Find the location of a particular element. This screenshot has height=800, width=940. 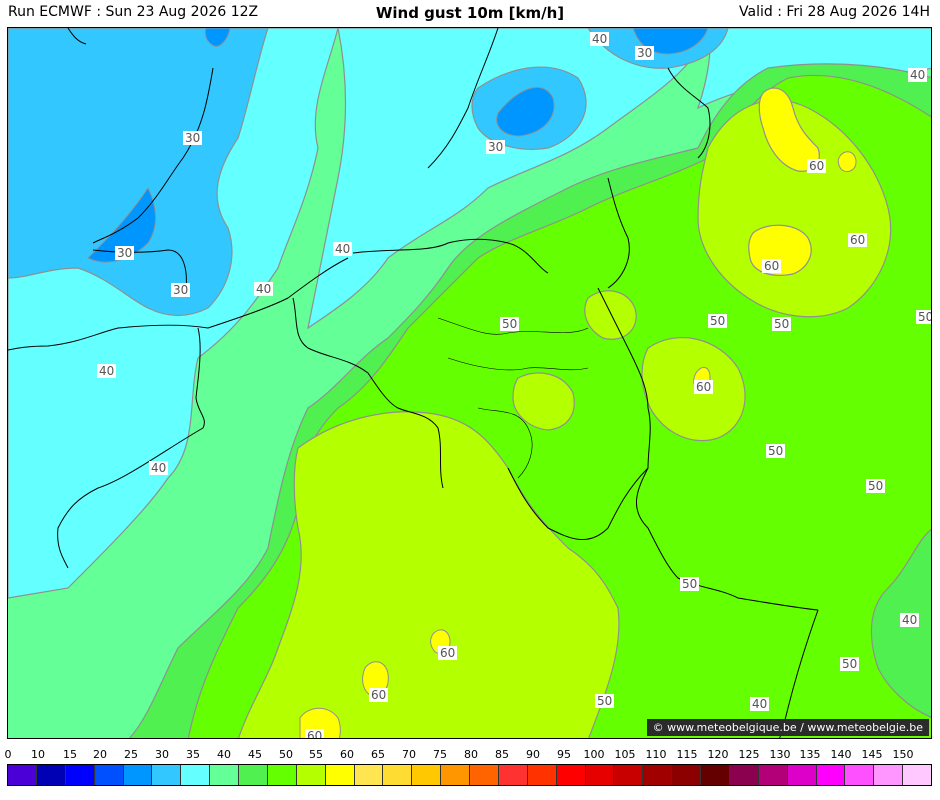

colorbar-tick-label: 75 is located at coordinates (440, 754).